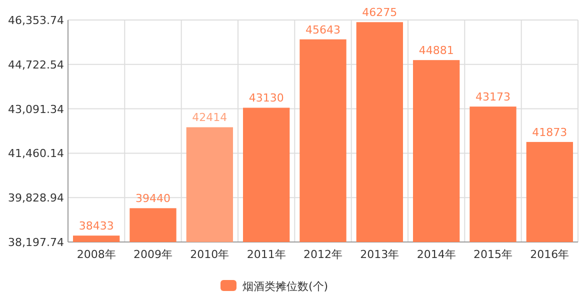 The image size is (584, 299). What do you see at coordinates (266, 254) in the screenshot?
I see `x-tick-label: 2011年` at bounding box center [266, 254].